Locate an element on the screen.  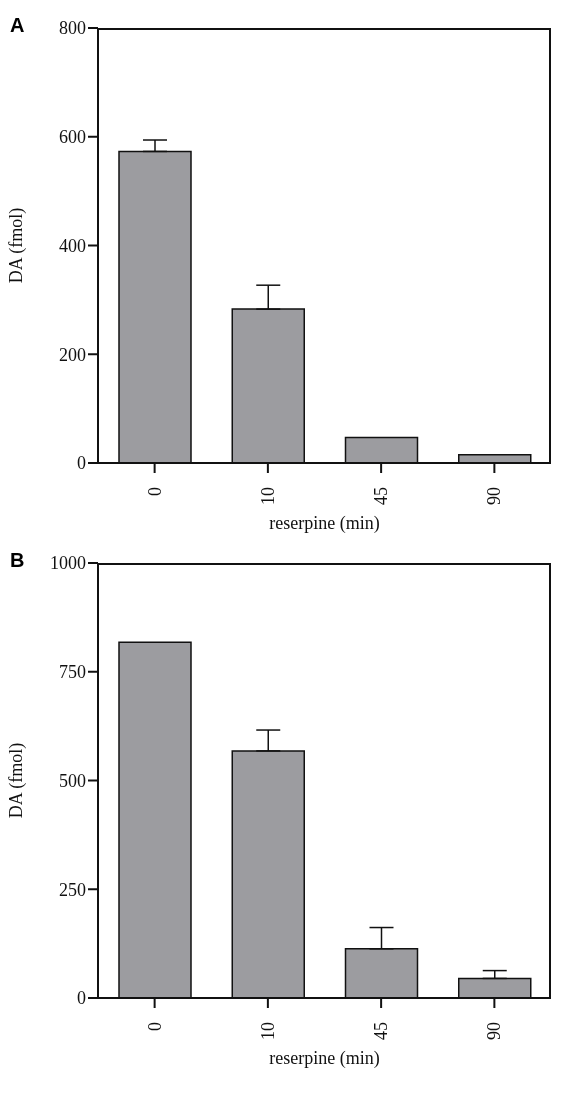
y-tick-label: 1000 is located at coordinates (68, 563).